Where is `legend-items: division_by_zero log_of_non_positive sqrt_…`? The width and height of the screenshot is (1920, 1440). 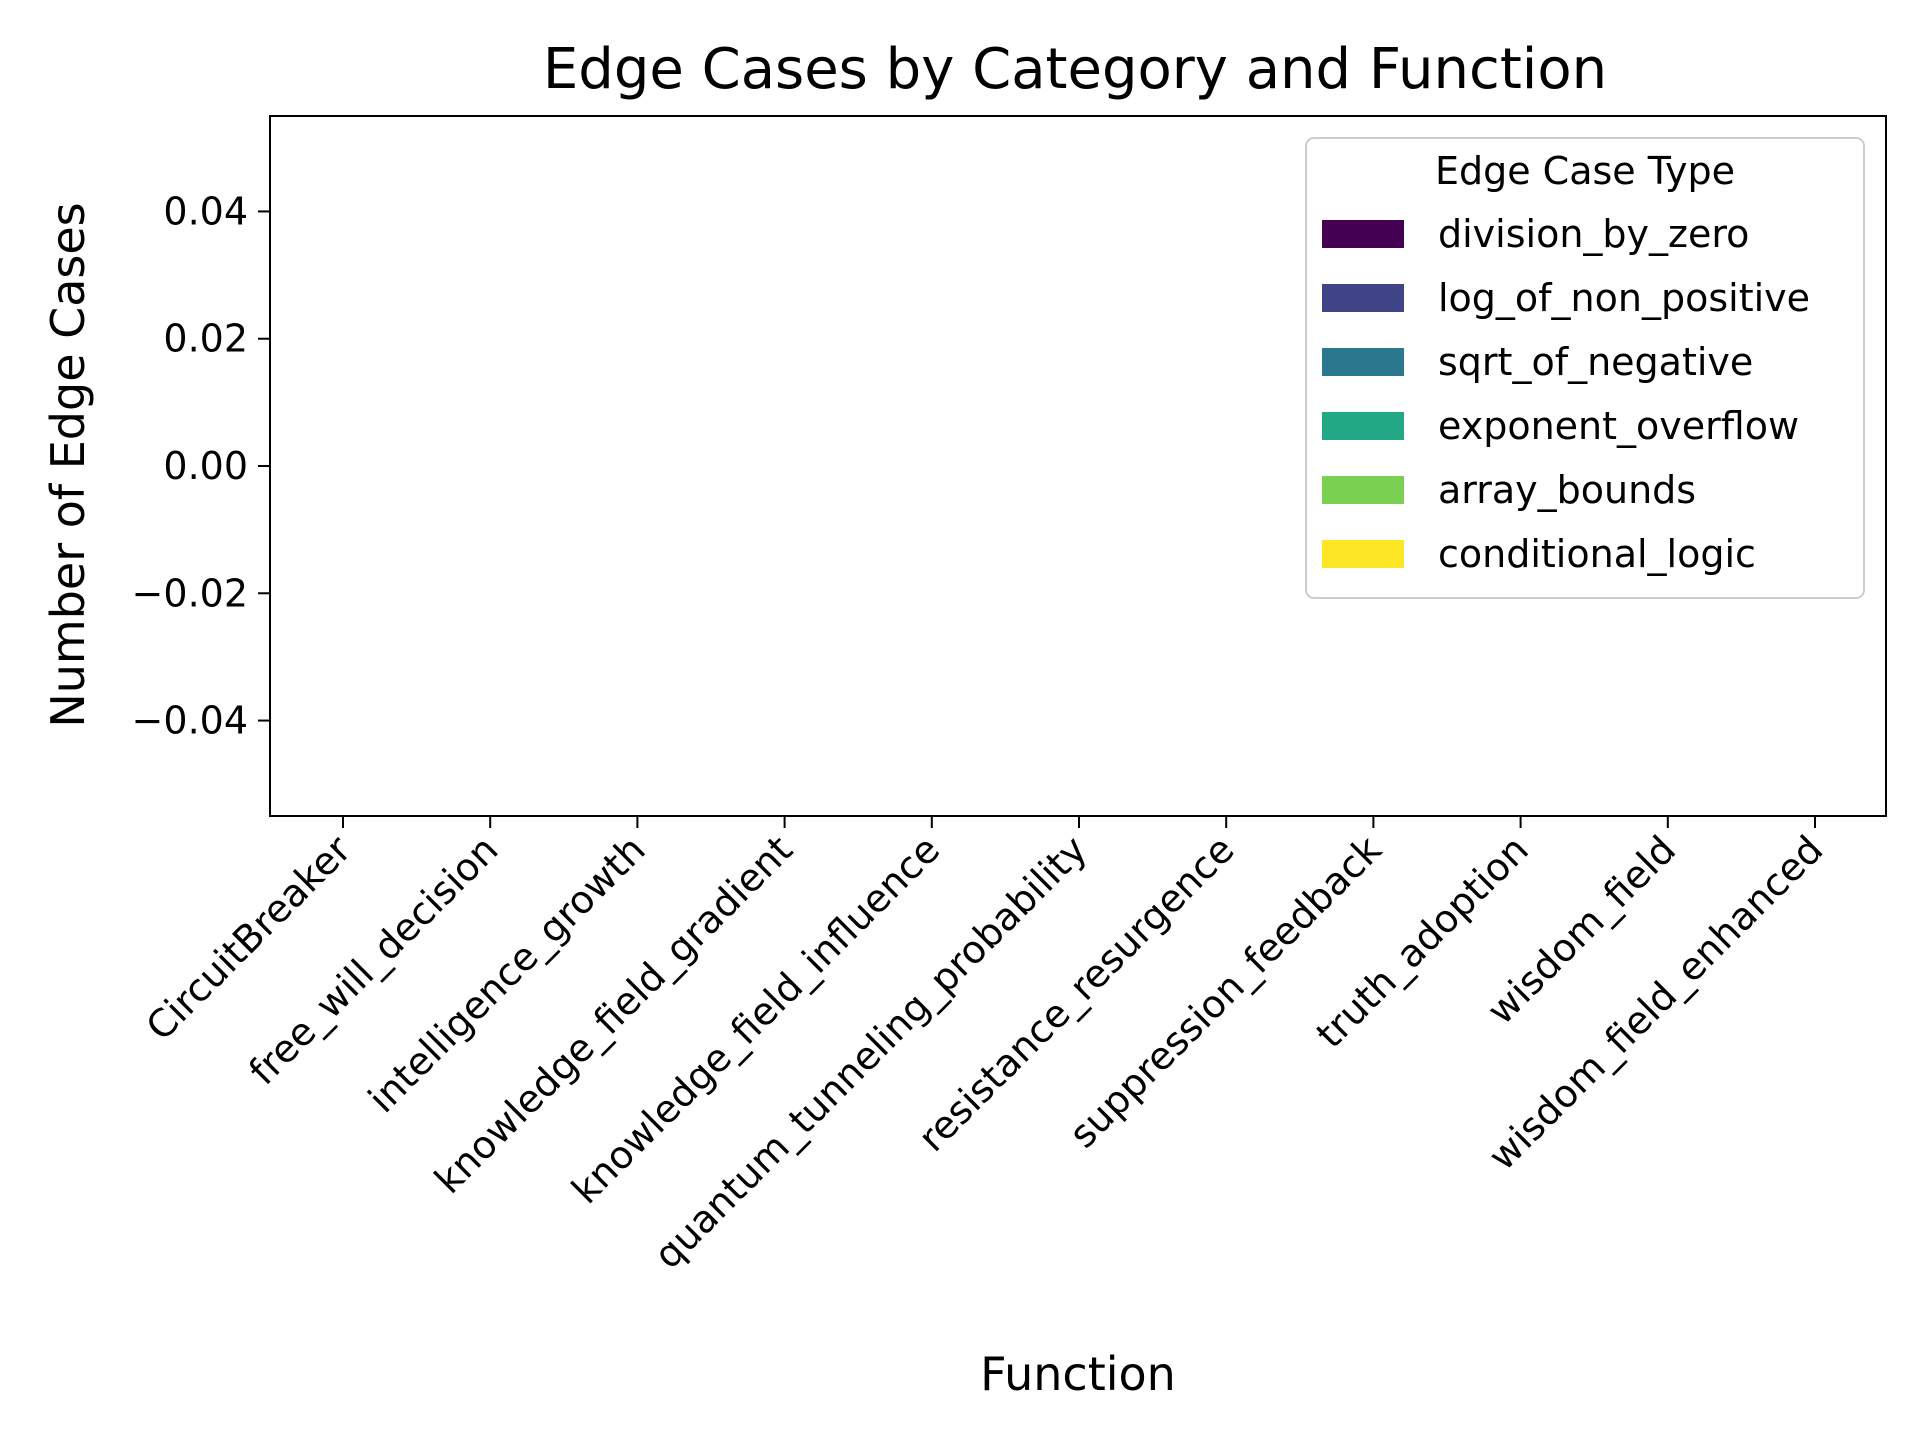 legend-items: division_by_zero log_of_non_positive sqrt_… is located at coordinates (1566, 394).